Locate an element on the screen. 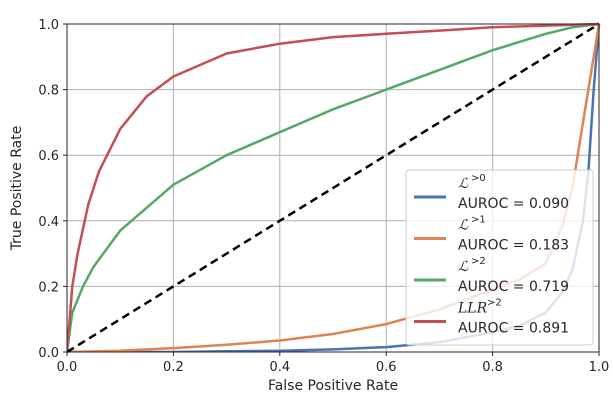 Image resolution: width=613 pixels, height=398 pixels. legend-series-superscript: >0 is located at coordinates (478, 178).